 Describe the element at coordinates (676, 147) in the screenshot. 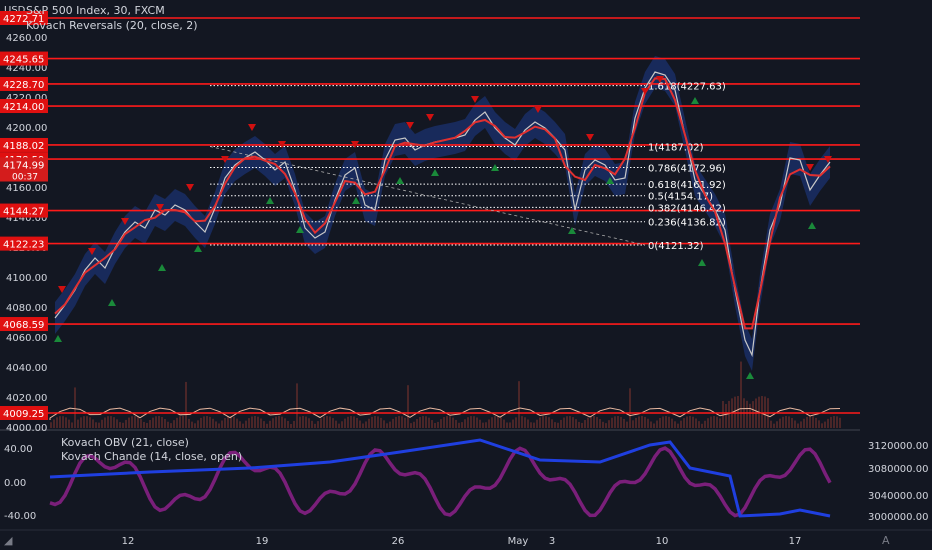

I see `fib-level-label: 1(4187.02)` at that location.